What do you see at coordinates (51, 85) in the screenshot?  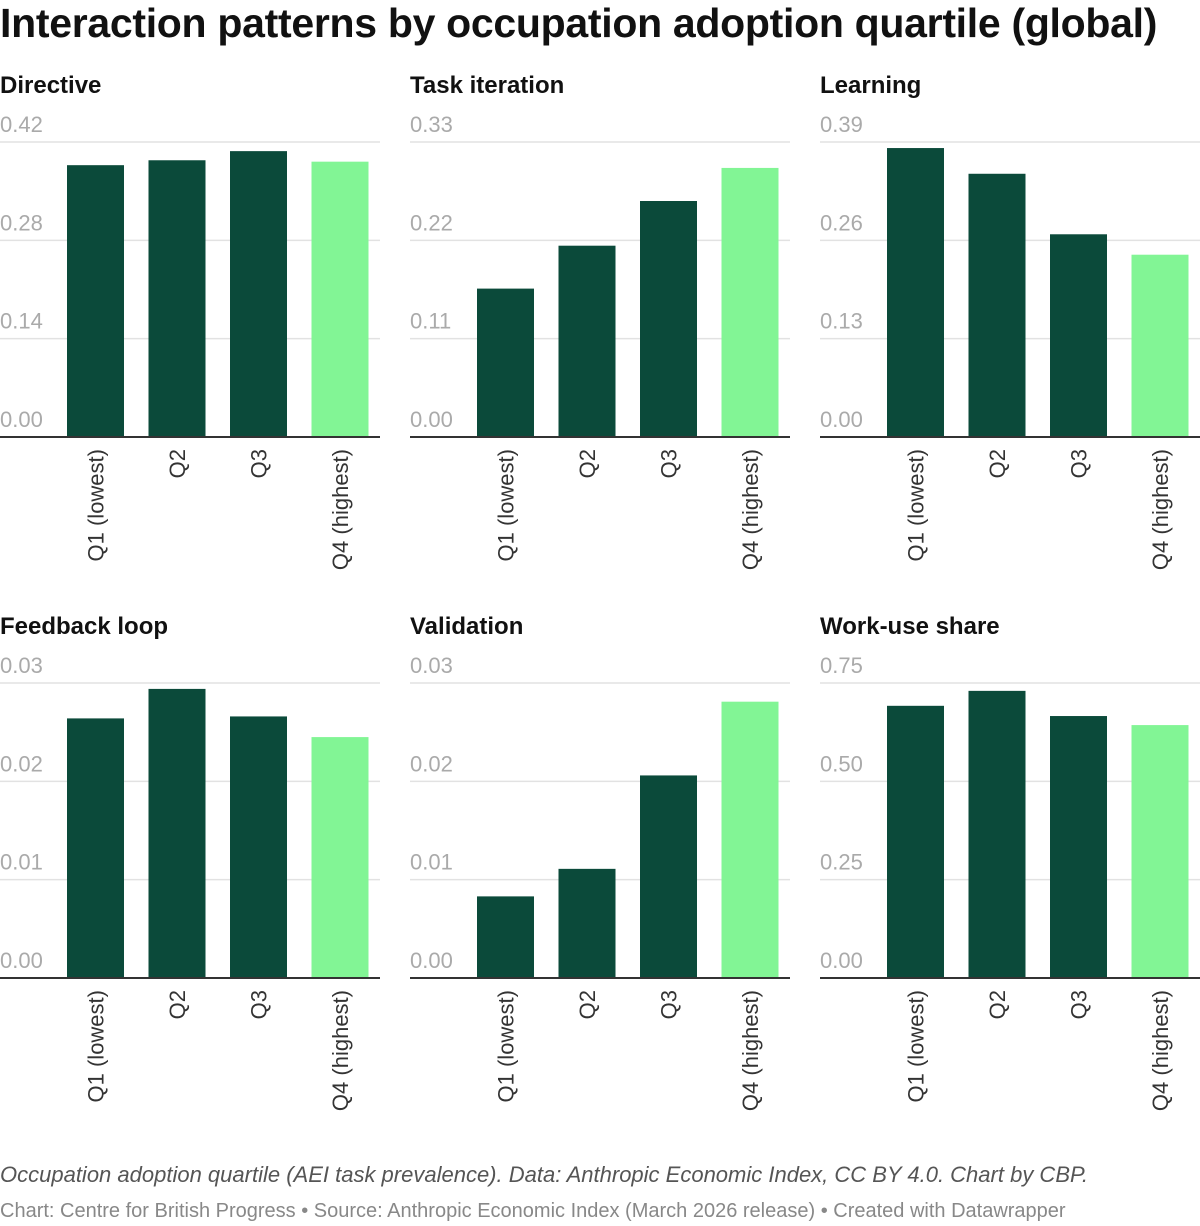 I see `panel-title: Directive` at bounding box center [51, 85].